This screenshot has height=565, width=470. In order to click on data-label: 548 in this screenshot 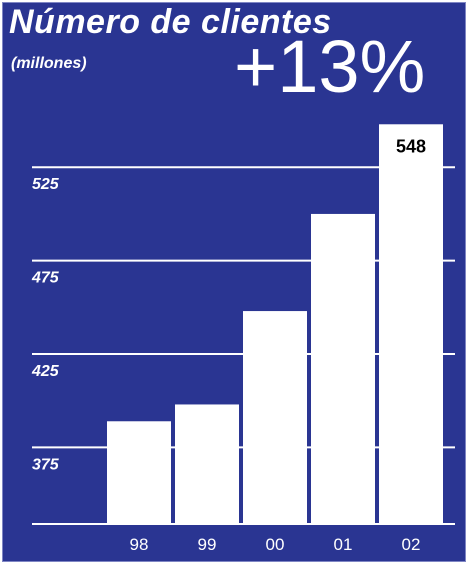, I will do `click(411, 146)`.